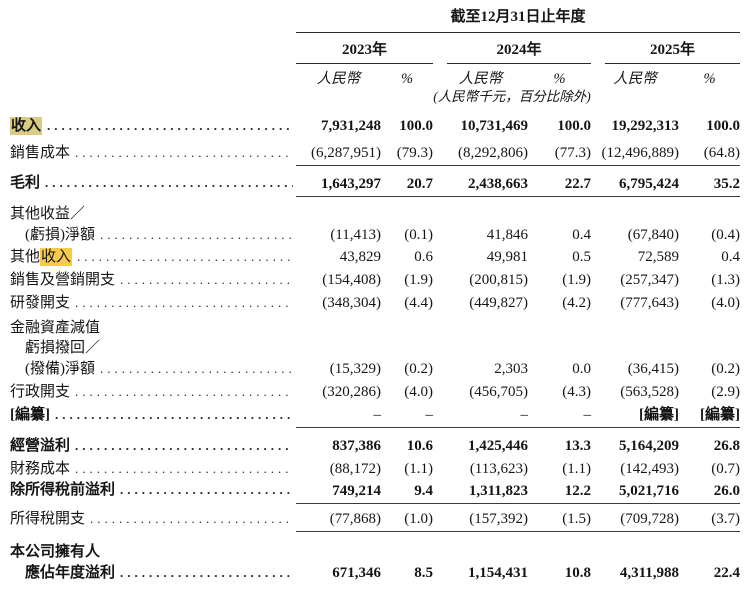  I want to click on year-2025-header: 2025年, so click(672, 48).